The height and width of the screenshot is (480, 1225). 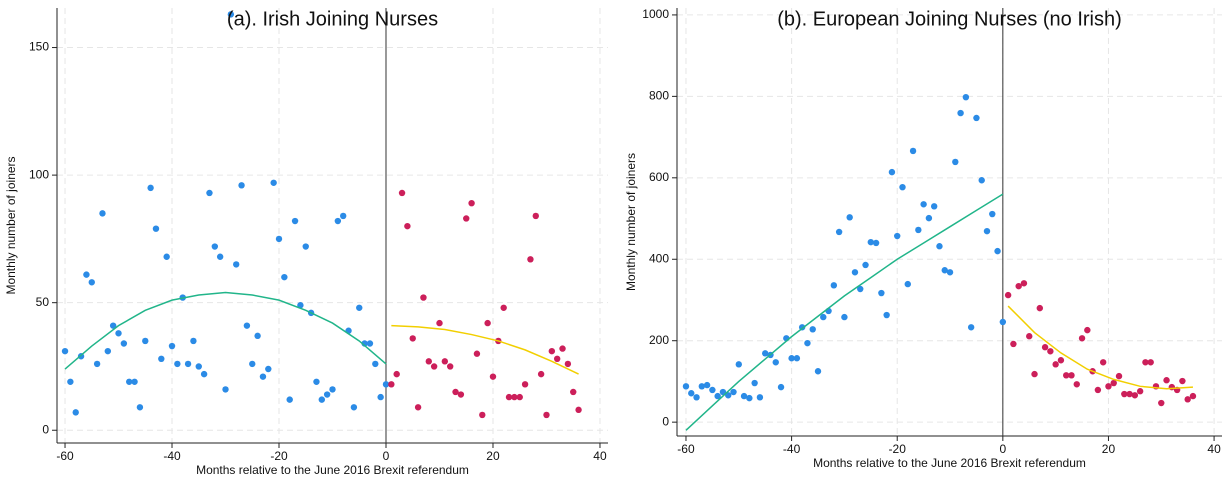 What do you see at coordinates (172, 456) in the screenshot?
I see `x-tick-label: -40` at bounding box center [172, 456].